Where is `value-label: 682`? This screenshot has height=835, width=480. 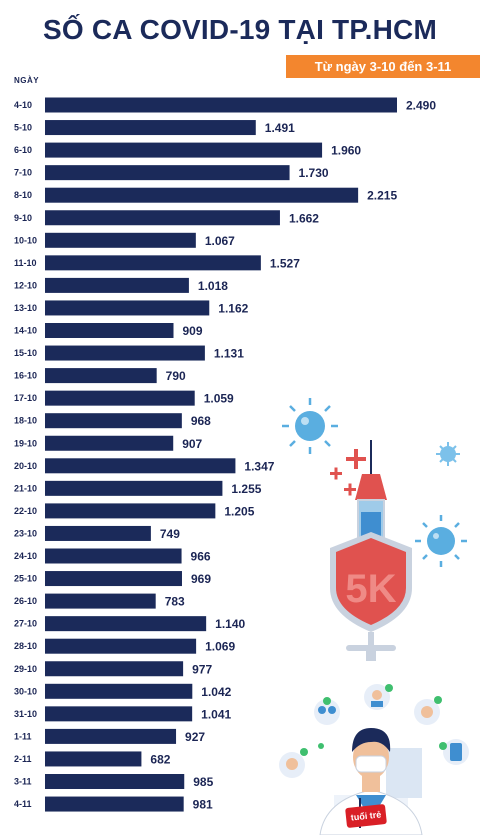 value-label: 682 is located at coordinates (160, 759).